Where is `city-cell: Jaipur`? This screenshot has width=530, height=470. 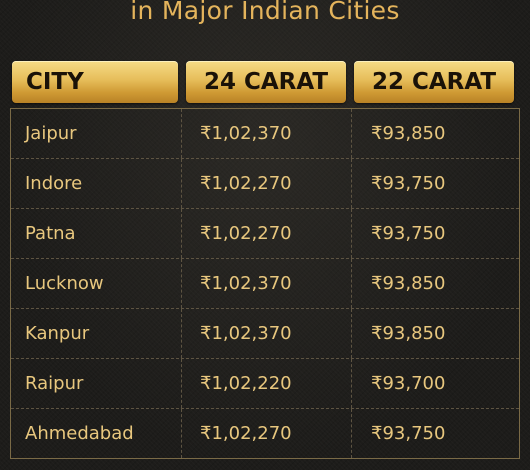 city-cell: Jaipur is located at coordinates (51, 133).